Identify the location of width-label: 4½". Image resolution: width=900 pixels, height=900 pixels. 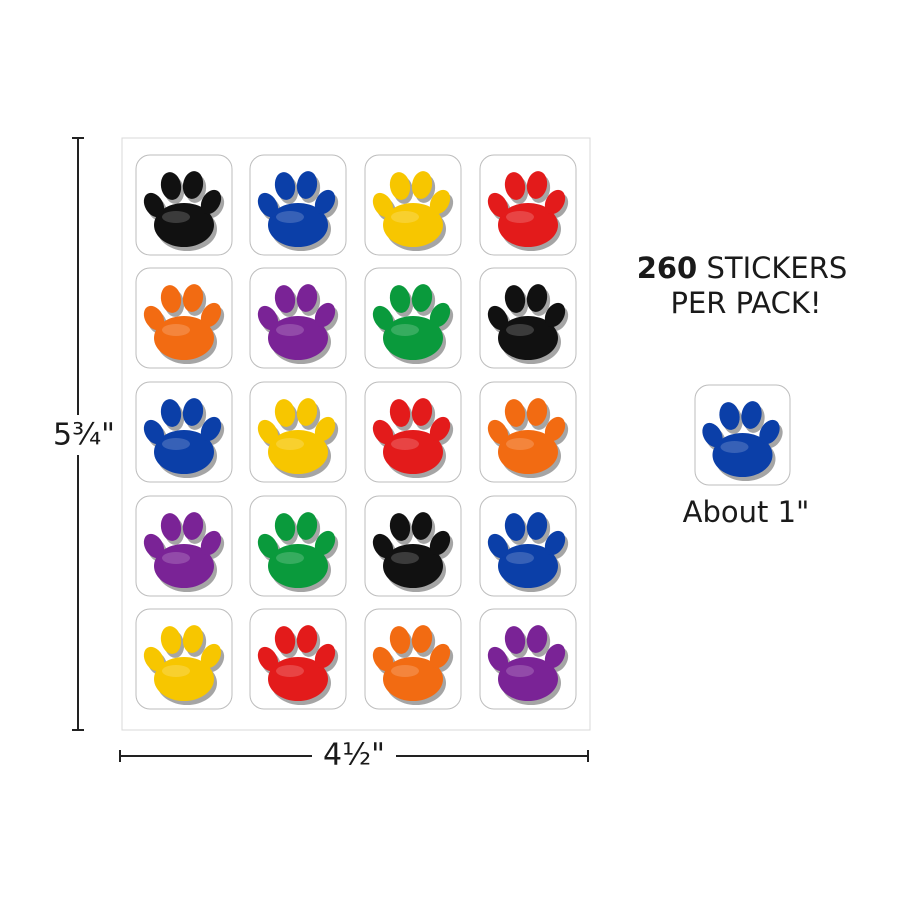
(354, 755).